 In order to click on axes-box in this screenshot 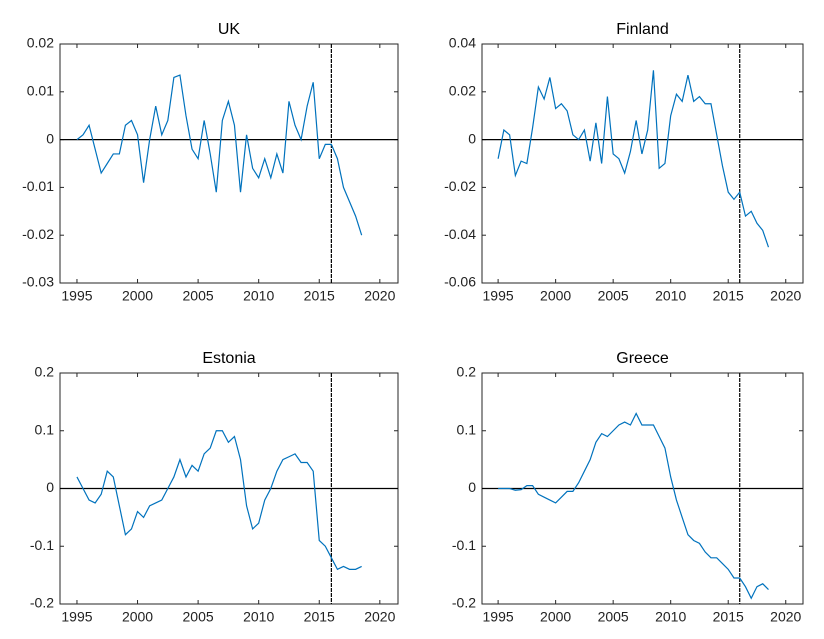, I will do `click(642, 163)`.